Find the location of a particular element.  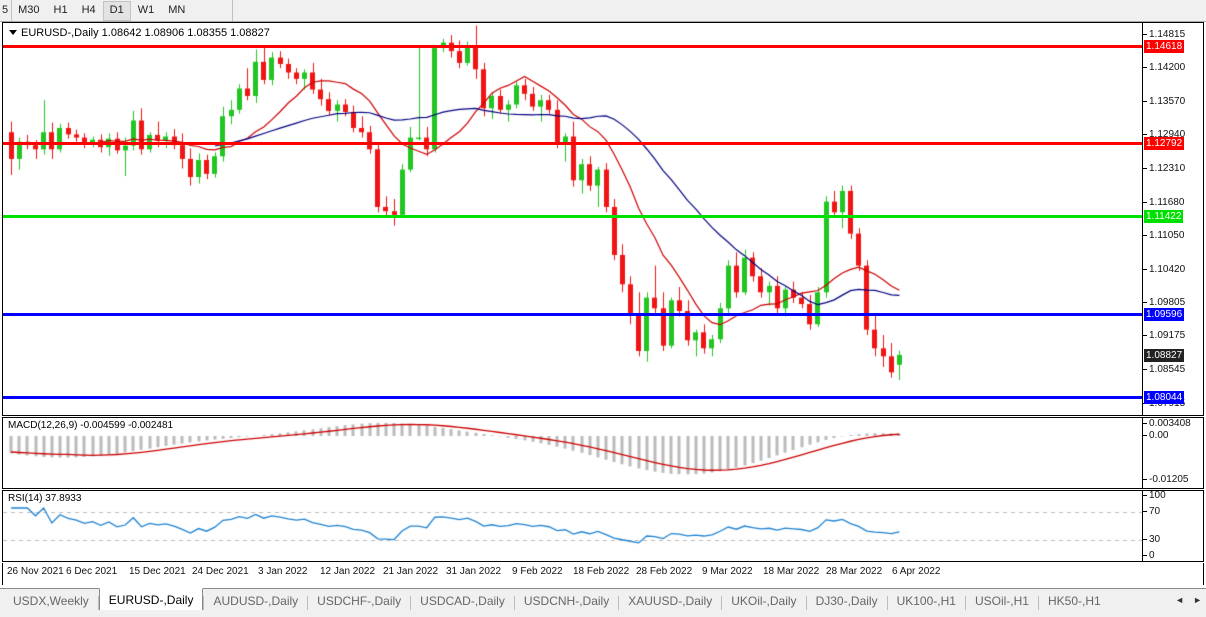

chart-tab-dj30-daily: DJ30-,Daily is located at coordinates (846, 601).